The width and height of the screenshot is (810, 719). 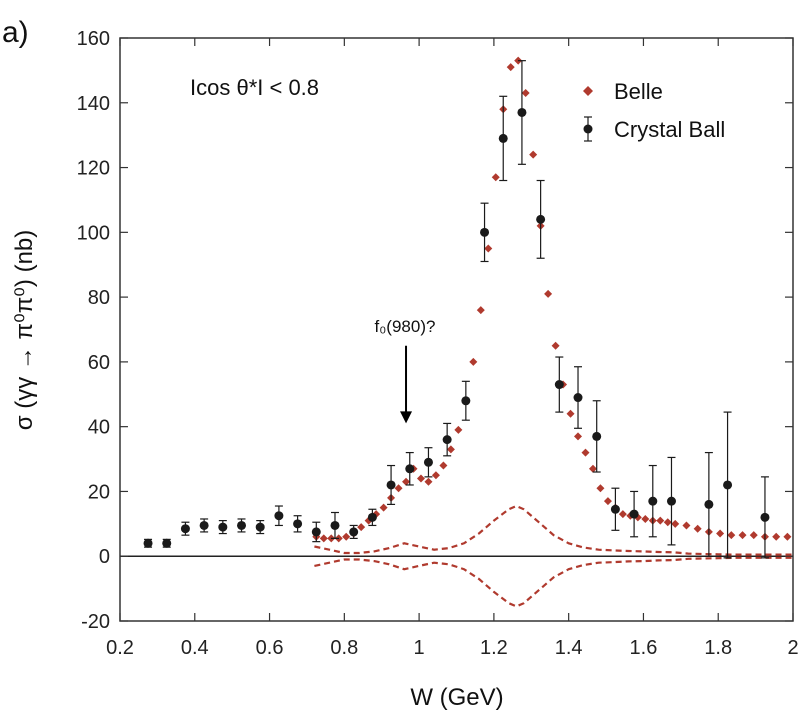 What do you see at coordinates (654, 110) in the screenshot?
I see `legend: Belle Crystal Ball` at bounding box center [654, 110].